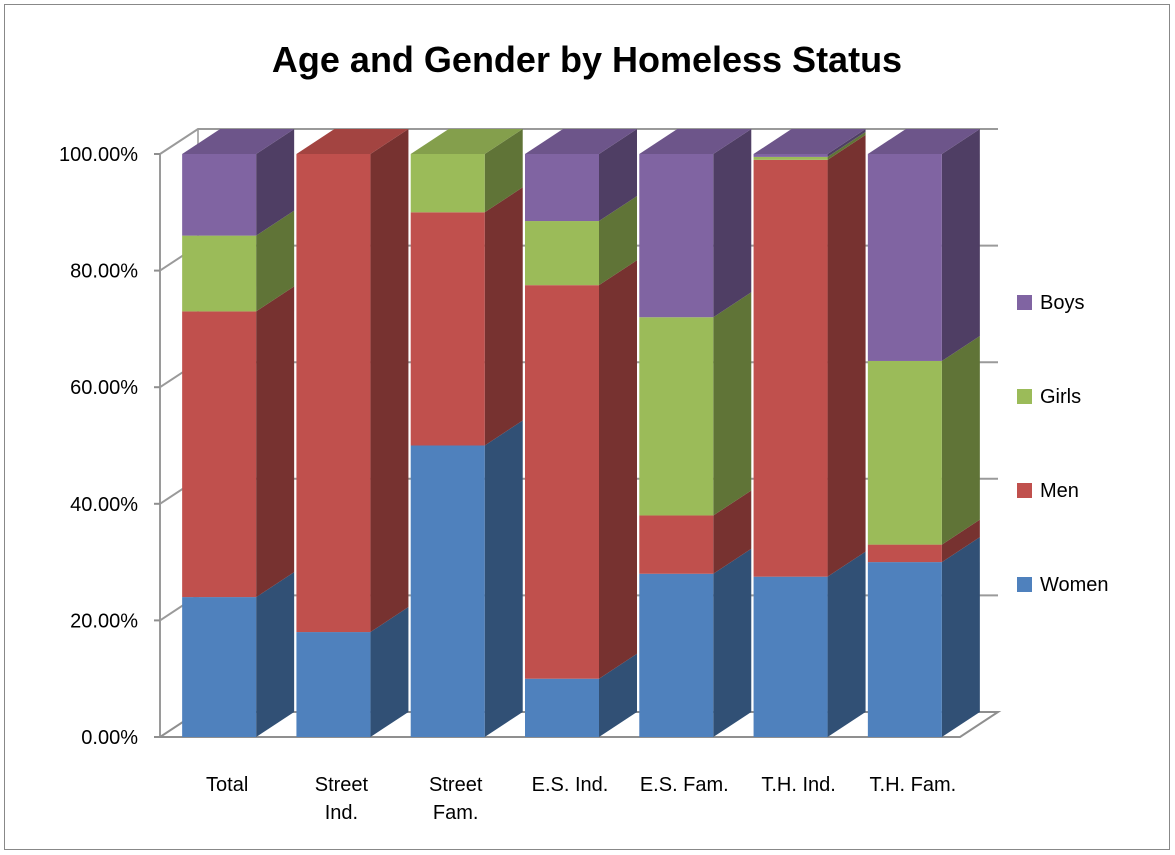  What do you see at coordinates (1059, 491) in the screenshot?
I see `legend-label: Men` at bounding box center [1059, 491].